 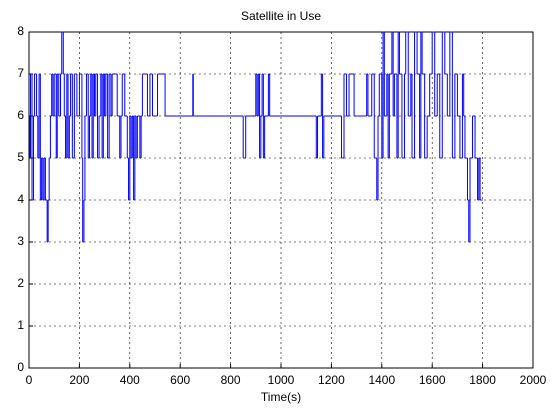 What do you see at coordinates (20, 199) in the screenshot?
I see `y-tick-label: 4` at bounding box center [20, 199].